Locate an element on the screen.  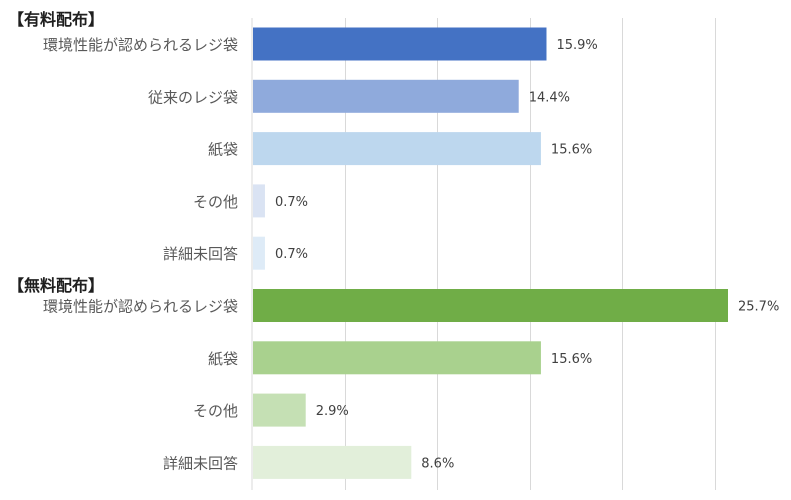
data-label: 14.4% is located at coordinates (549, 97).